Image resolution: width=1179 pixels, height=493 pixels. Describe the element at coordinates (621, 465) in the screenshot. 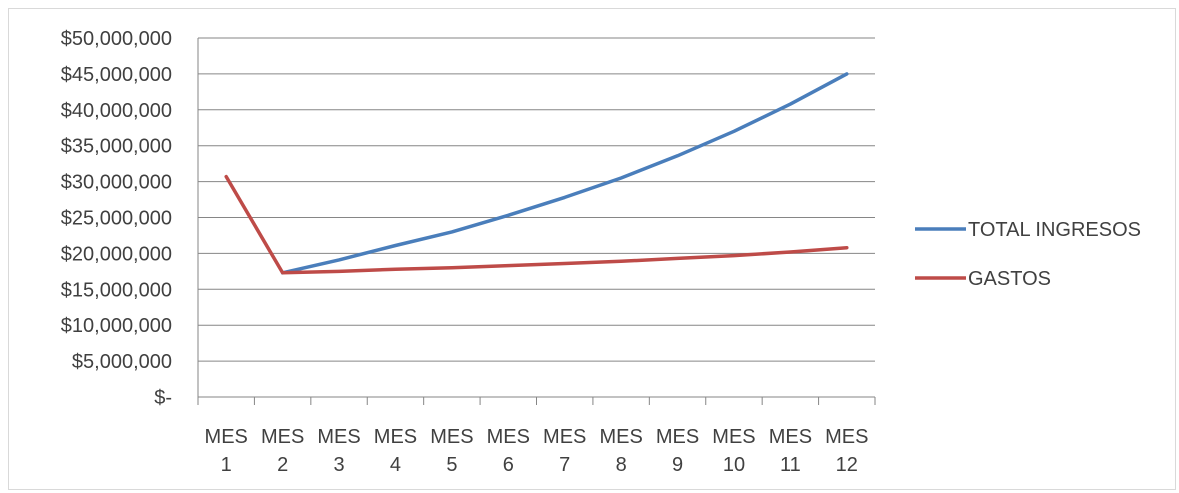

I see `x-tick-label: 8` at that location.